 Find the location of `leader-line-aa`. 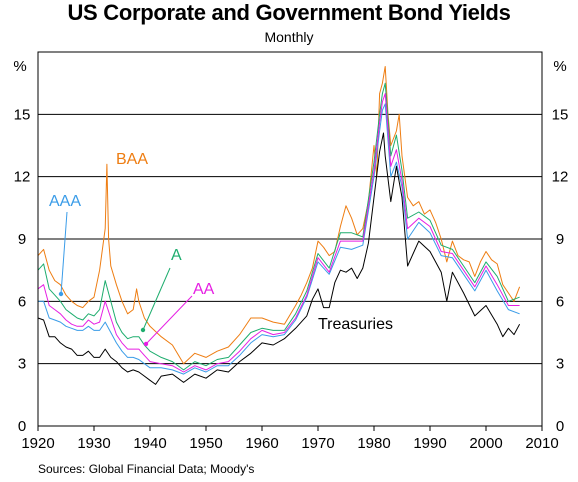

leader-line-aa is located at coordinates (169, 320).